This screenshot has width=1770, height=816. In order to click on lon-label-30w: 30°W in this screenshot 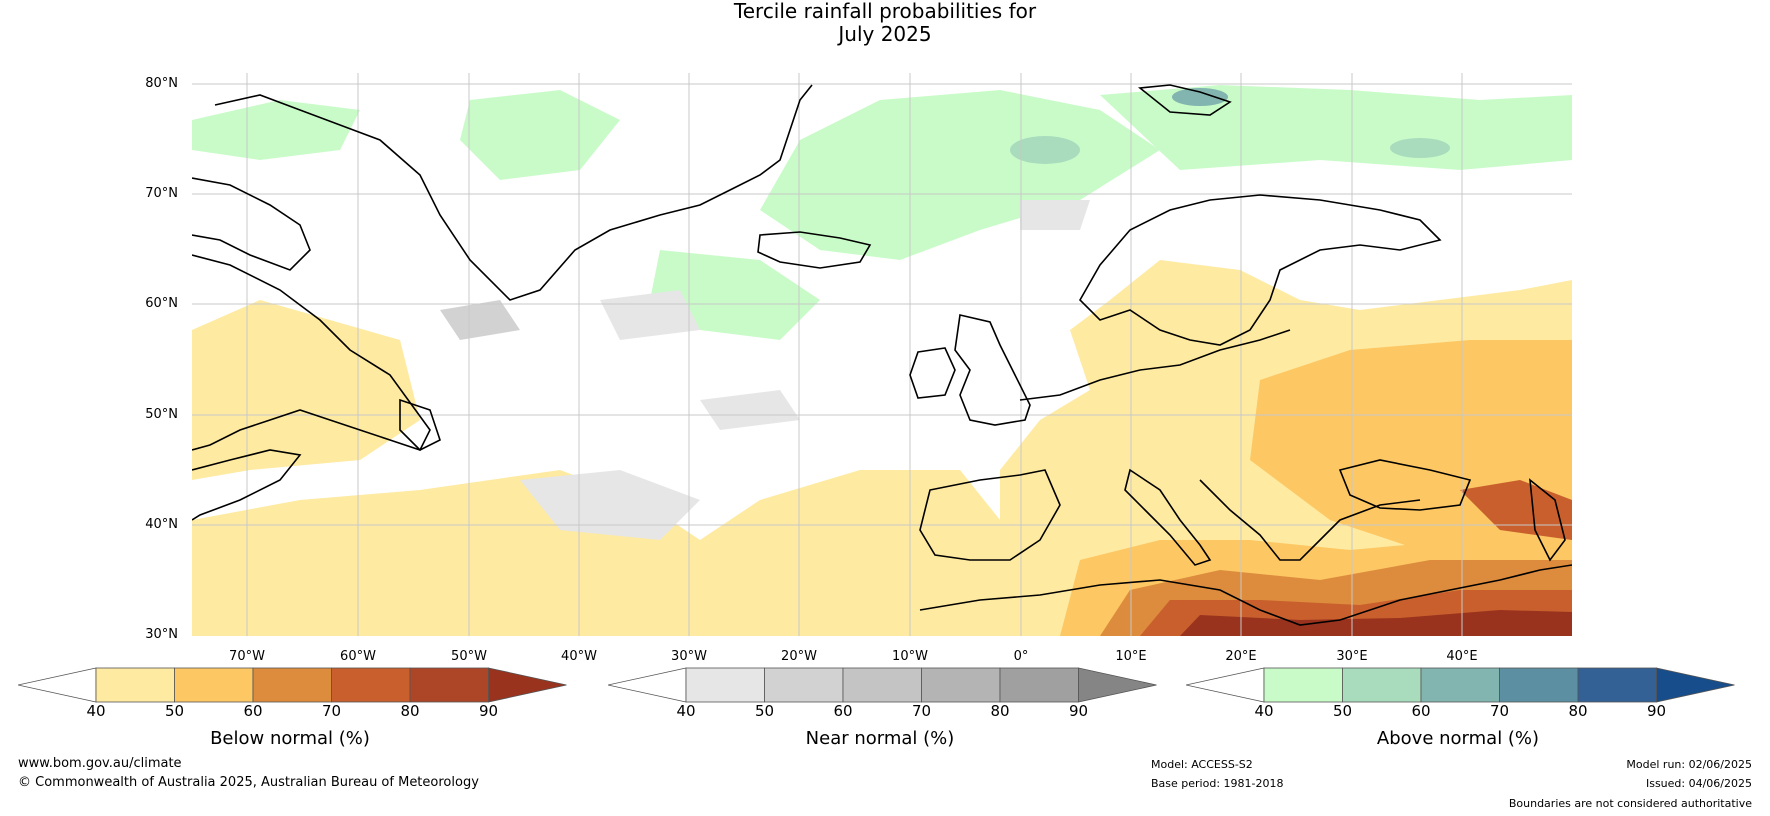, I will do `click(689, 656)`.